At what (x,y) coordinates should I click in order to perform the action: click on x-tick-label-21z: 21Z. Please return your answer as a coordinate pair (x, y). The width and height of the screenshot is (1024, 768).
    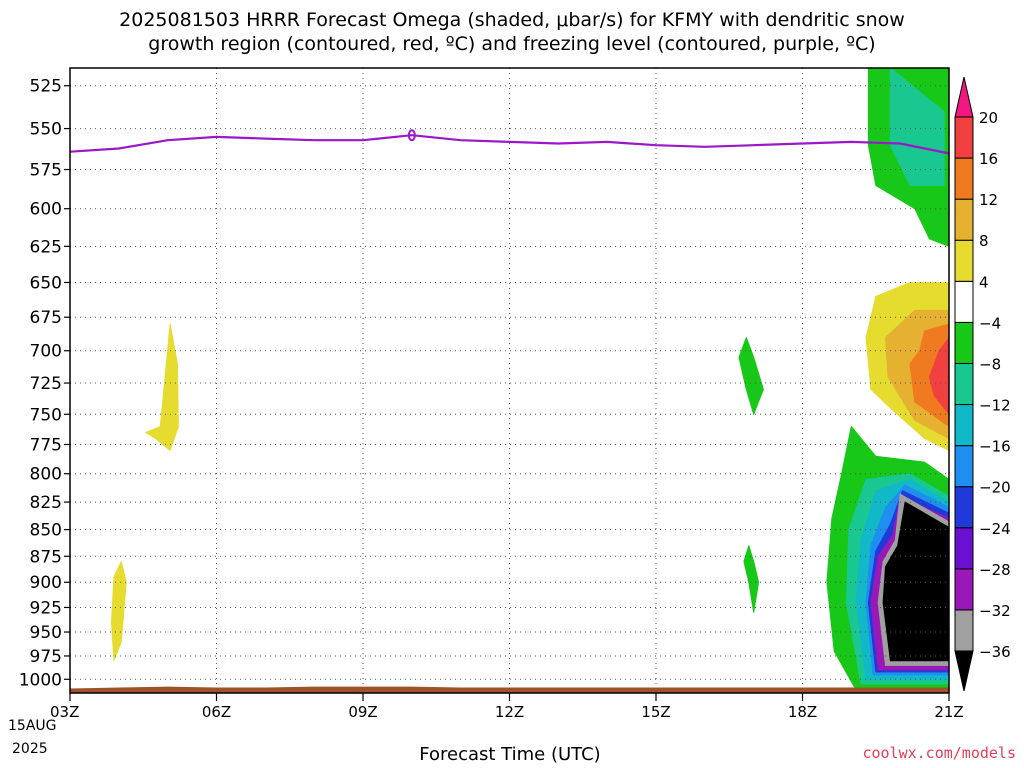
    Looking at the image, I should click on (948, 712).